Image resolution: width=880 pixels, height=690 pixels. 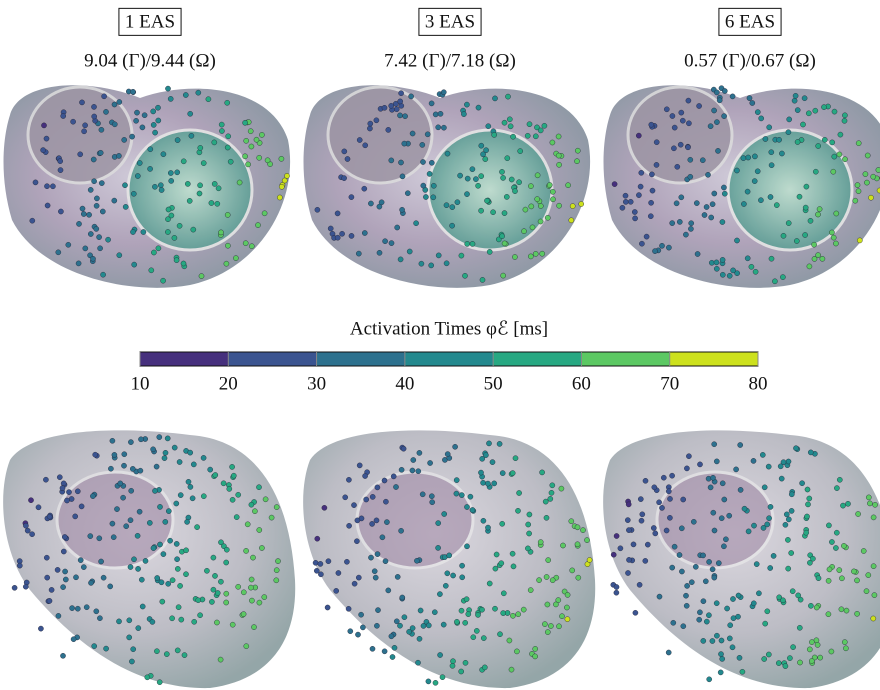 What do you see at coordinates (750, 21) in the screenshot?
I see `panel-title: 6 EAS` at bounding box center [750, 21].